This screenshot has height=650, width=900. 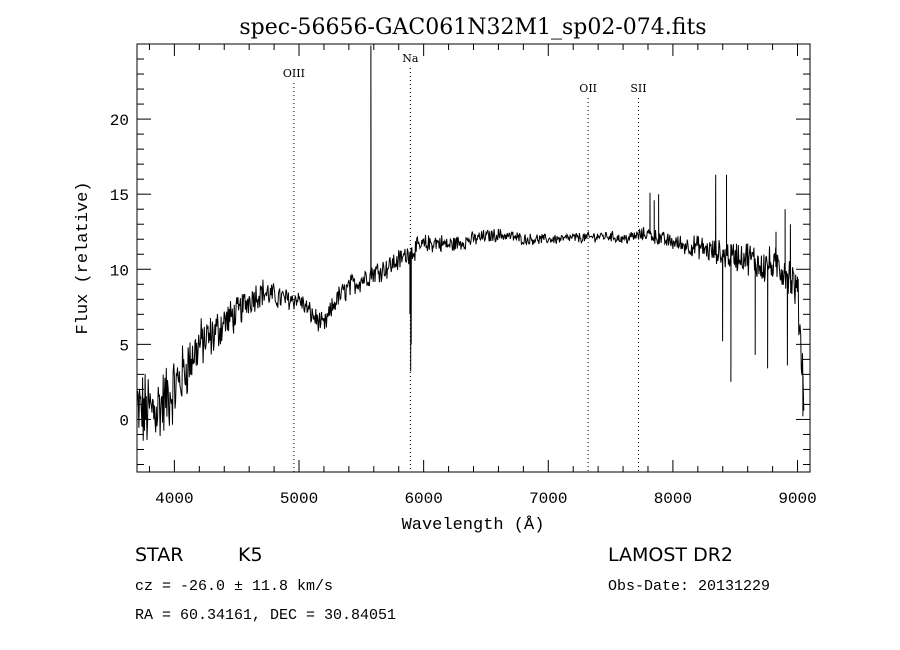 What do you see at coordinates (673, 499) in the screenshot?
I see `x-tick-label: 8000` at bounding box center [673, 499].